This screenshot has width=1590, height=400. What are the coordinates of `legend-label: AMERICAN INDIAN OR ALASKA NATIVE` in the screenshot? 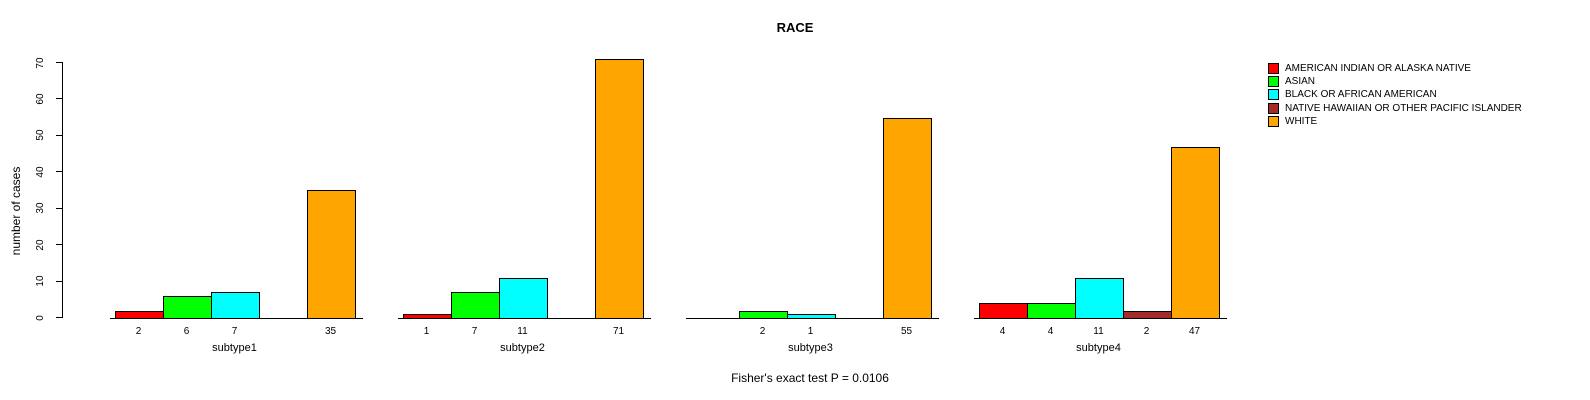 It's located at (1378, 68).